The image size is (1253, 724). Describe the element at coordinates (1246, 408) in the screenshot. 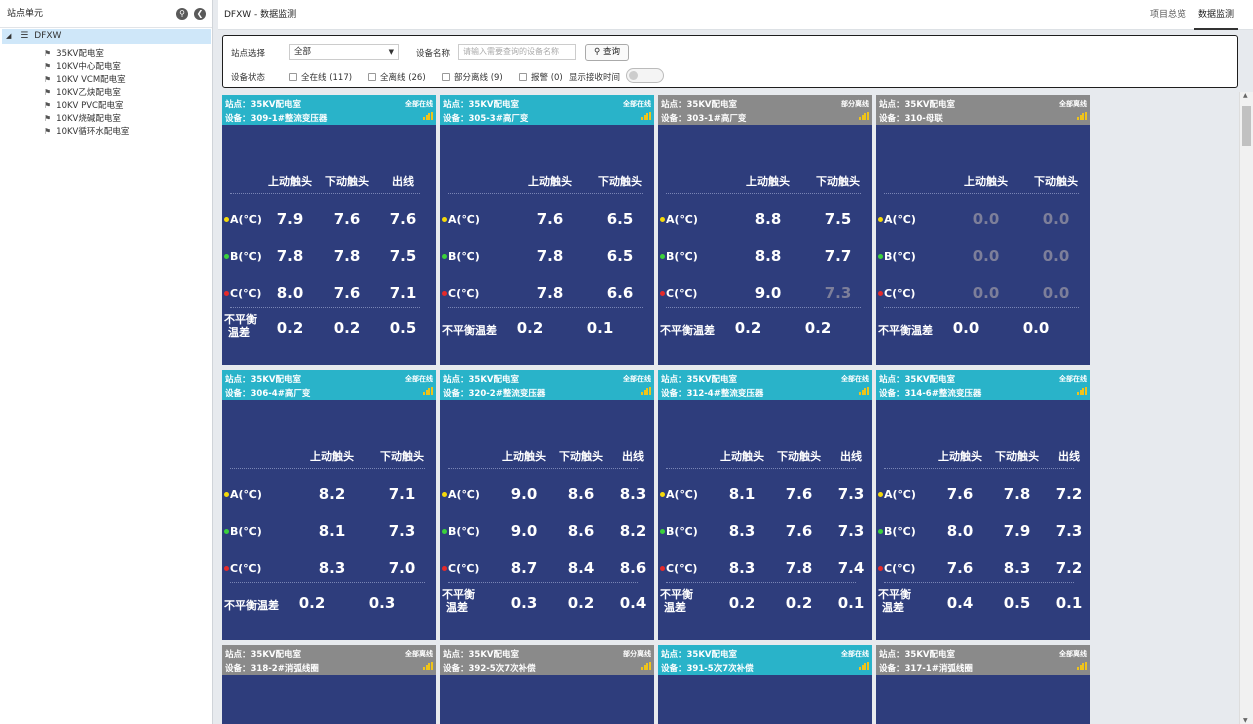

I see `scrollbar: ▲ ▼` at that location.